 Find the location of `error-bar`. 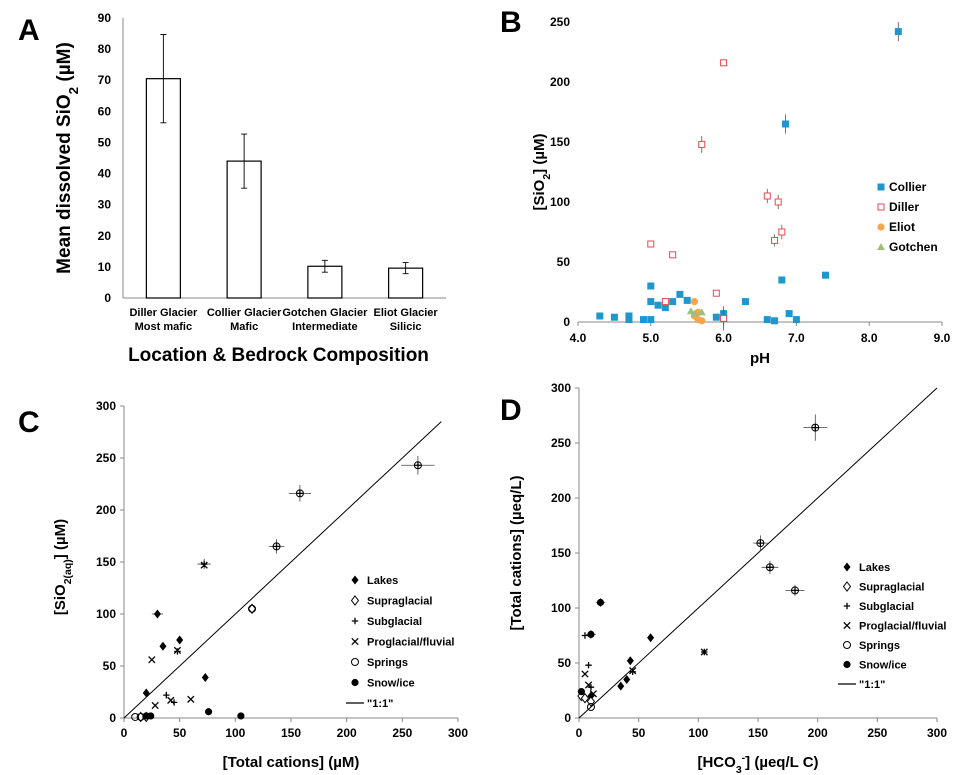

error-bar is located at coordinates (244, 161).